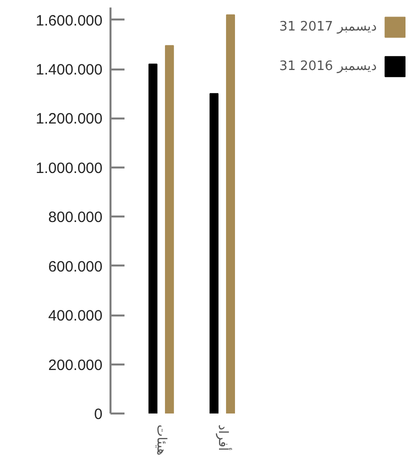 This screenshot has height=470, width=413. Describe the element at coordinates (328, 27) in the screenshot. I see `legend-label: 31 ديسمبر 2017` at that location.